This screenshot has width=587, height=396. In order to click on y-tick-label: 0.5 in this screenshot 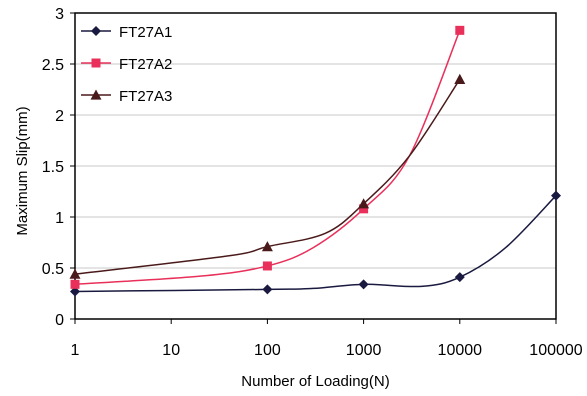, I will do `click(53, 269)`.